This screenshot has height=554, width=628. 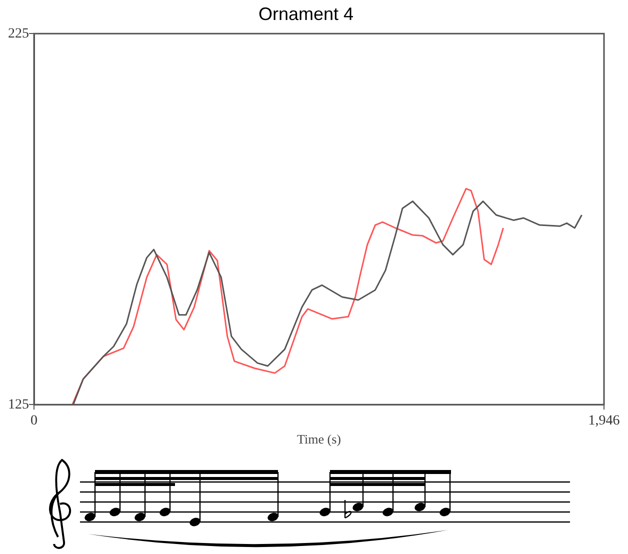 What do you see at coordinates (604, 421) in the screenshot?
I see `x-tick-label: 1,946` at bounding box center [604, 421].